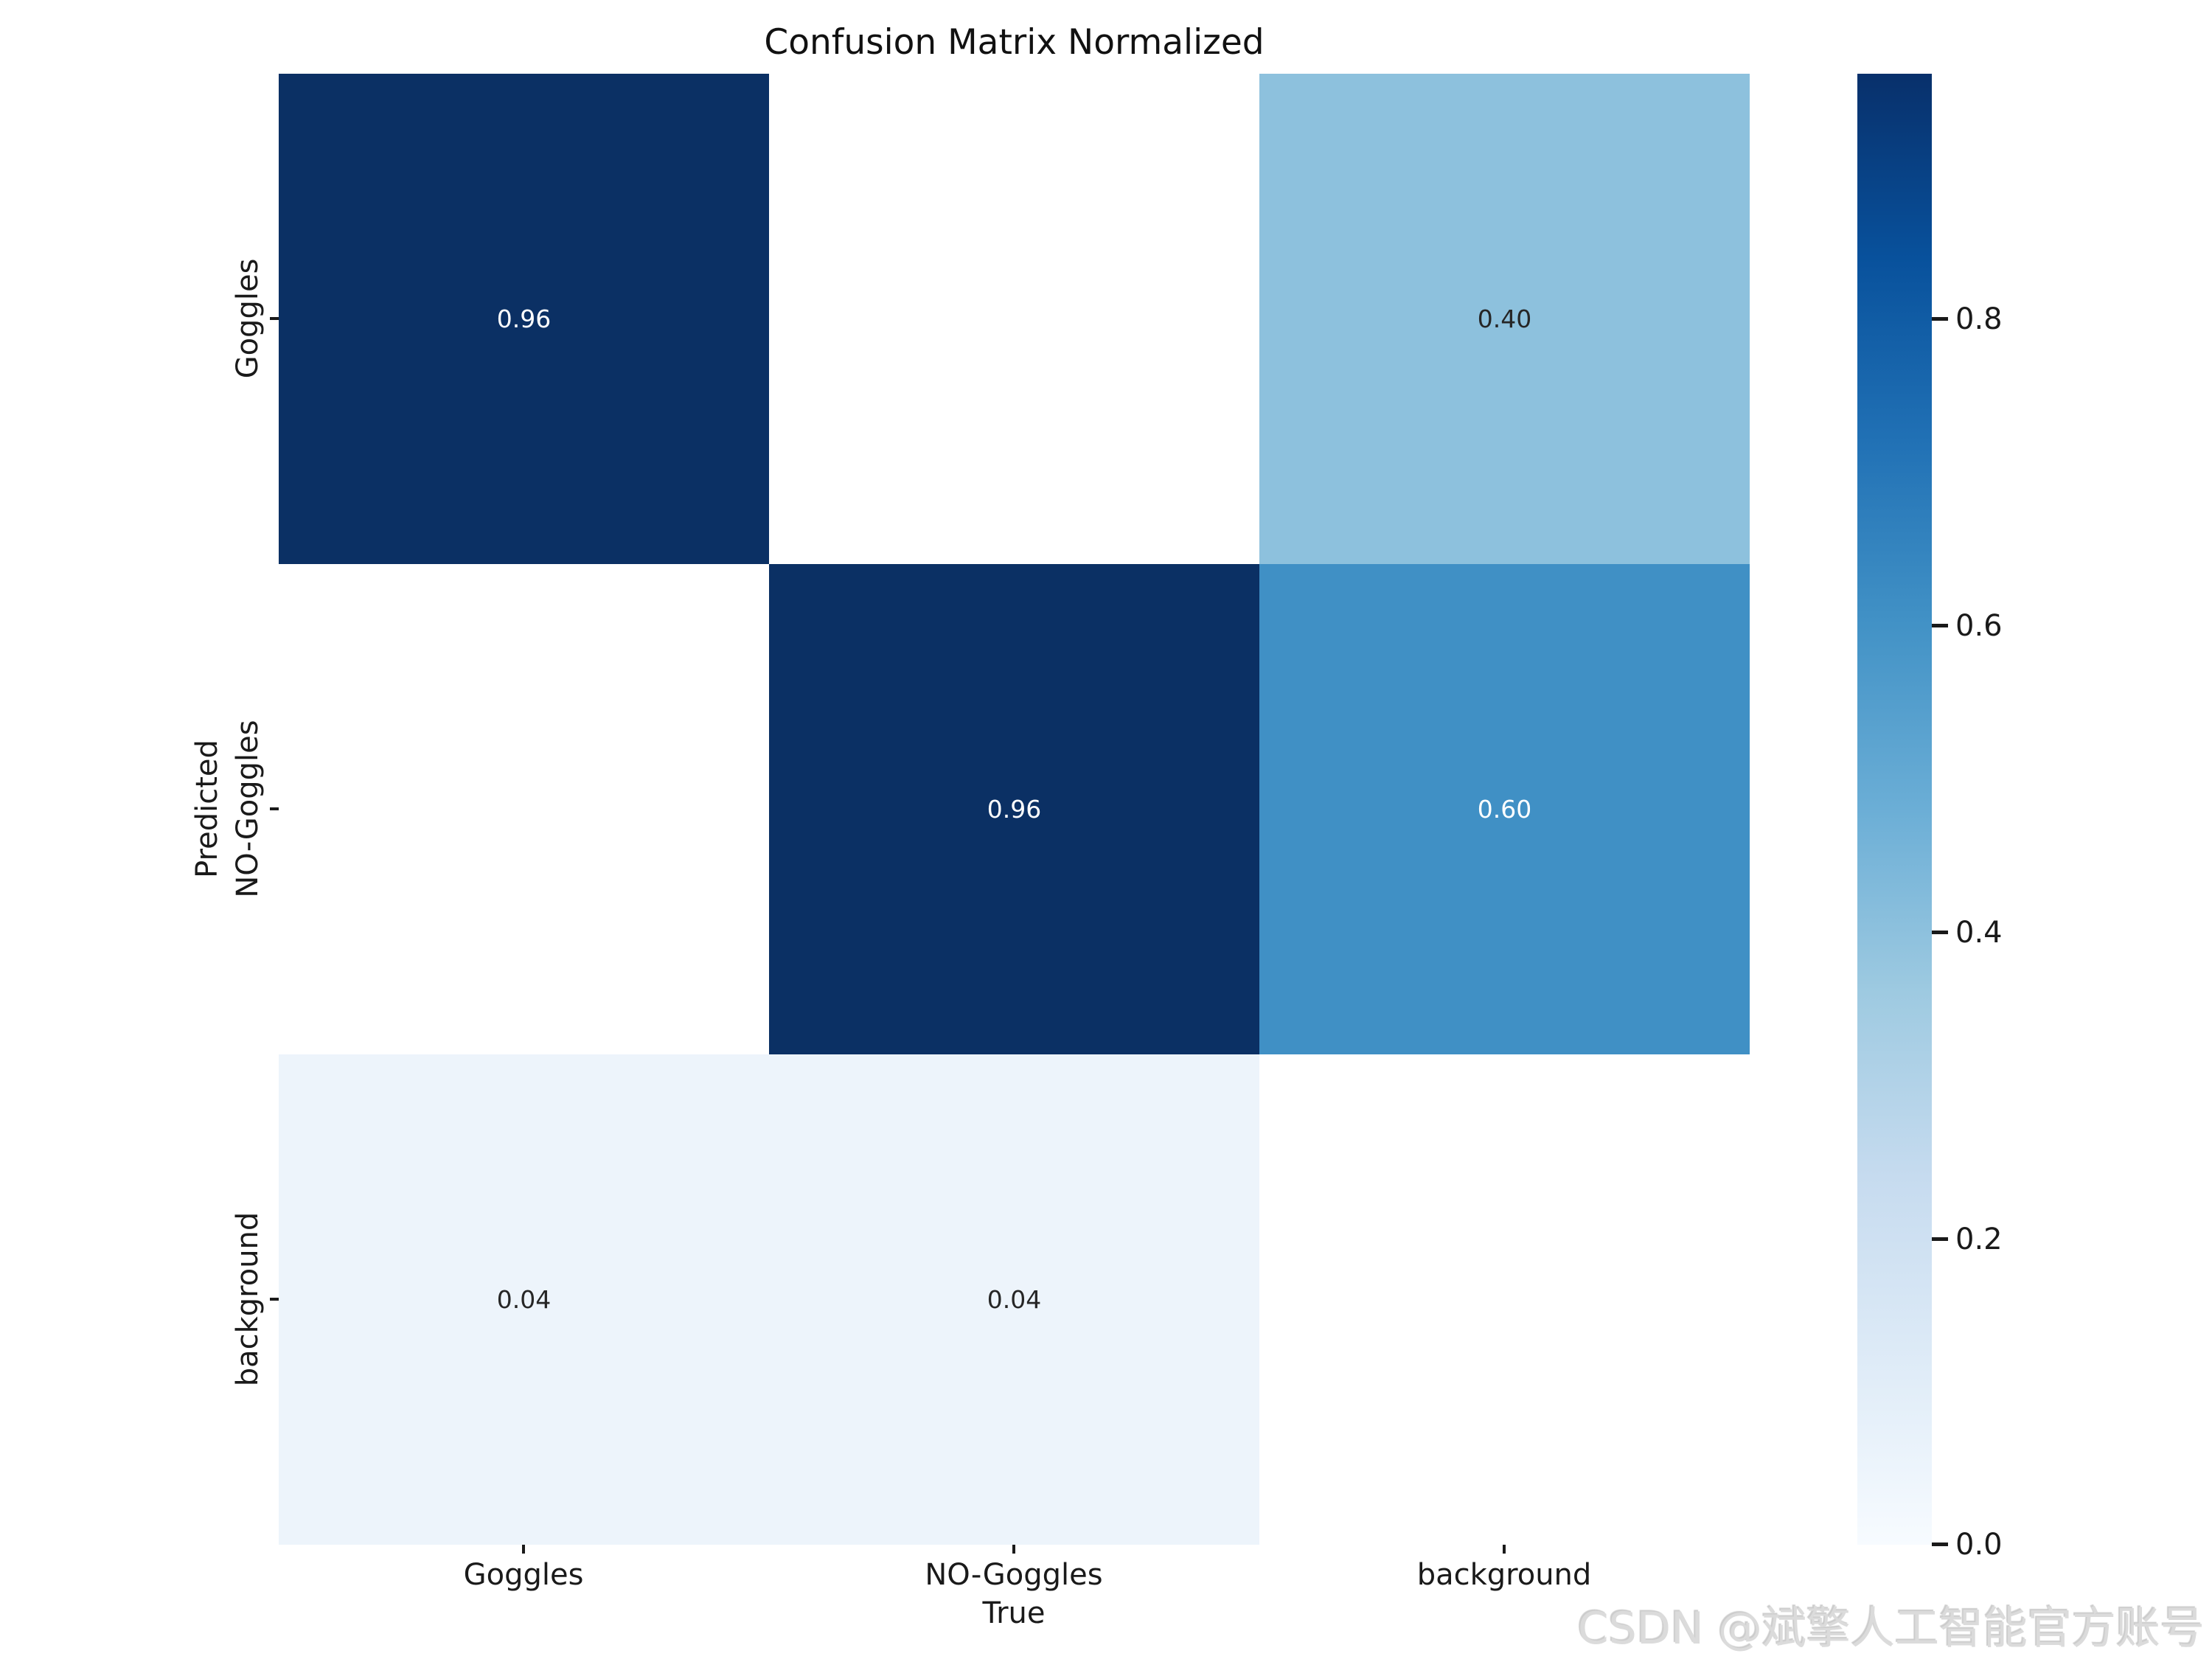 This screenshot has width=2212, height=1659. What do you see at coordinates (1014, 42) in the screenshot?
I see `chart-title: Confusion Matrix Normalized` at bounding box center [1014, 42].